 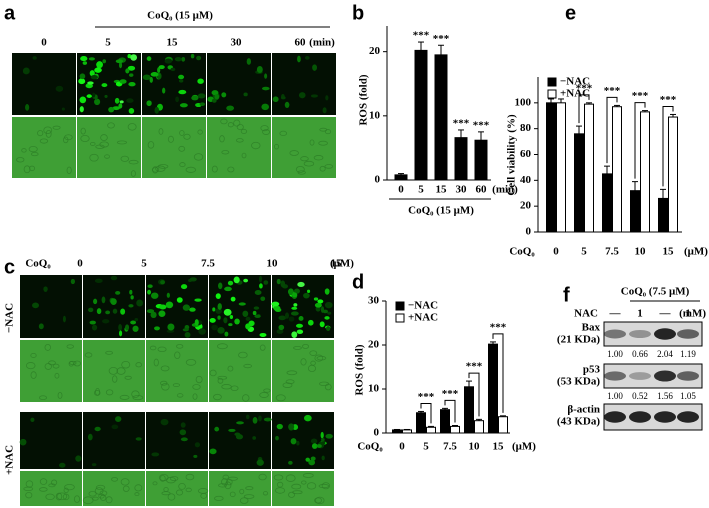 What do you see at coordinates (38, 264) in the screenshot?
I see `treatment-label: CoQ₀` at bounding box center [38, 264].